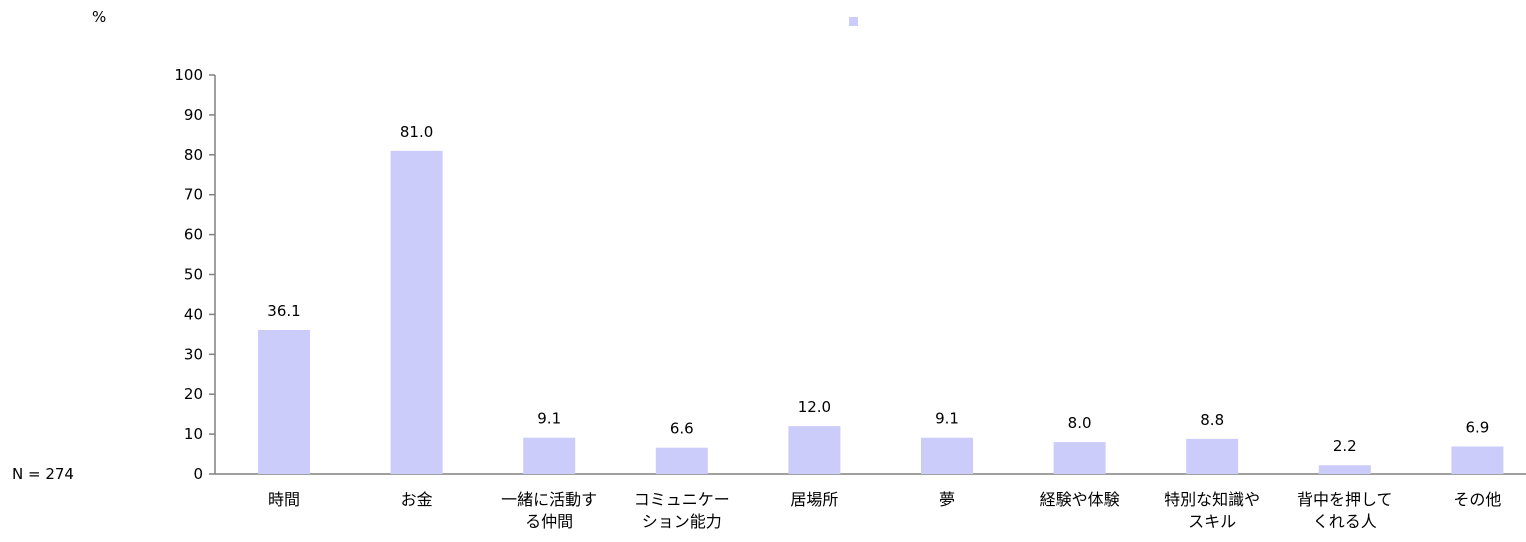 This screenshot has height=542, width=1526. I want to click on y-tick-label: 10, so click(193, 434).